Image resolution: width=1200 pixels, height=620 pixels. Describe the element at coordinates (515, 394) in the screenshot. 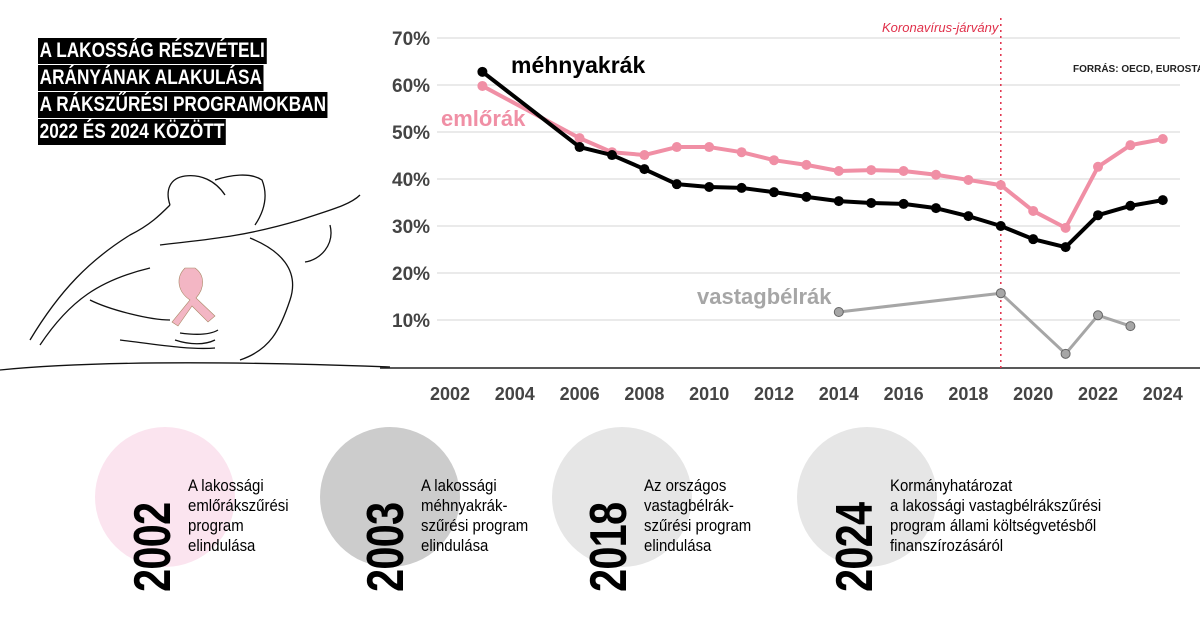

I see `x-tick-label: 2004` at that location.